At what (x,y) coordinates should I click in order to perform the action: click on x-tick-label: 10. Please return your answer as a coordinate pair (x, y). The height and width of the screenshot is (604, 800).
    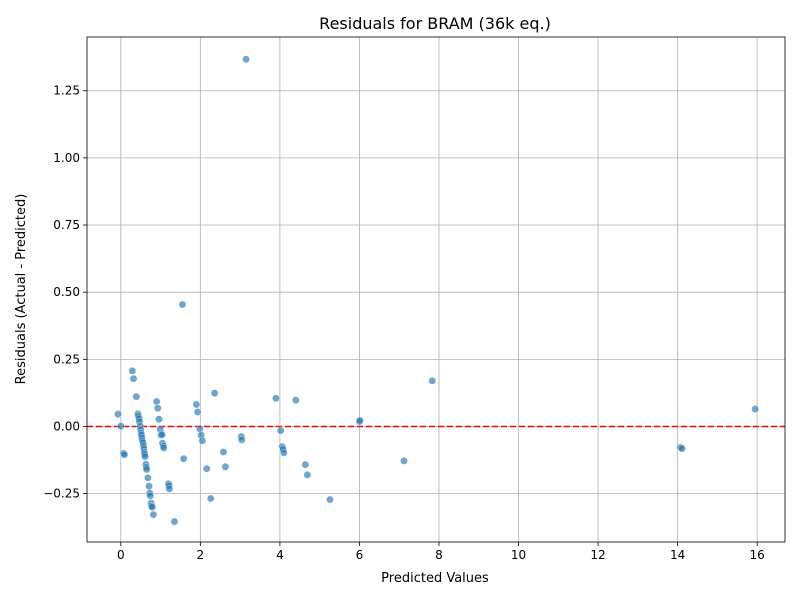
    Looking at the image, I should click on (518, 555).